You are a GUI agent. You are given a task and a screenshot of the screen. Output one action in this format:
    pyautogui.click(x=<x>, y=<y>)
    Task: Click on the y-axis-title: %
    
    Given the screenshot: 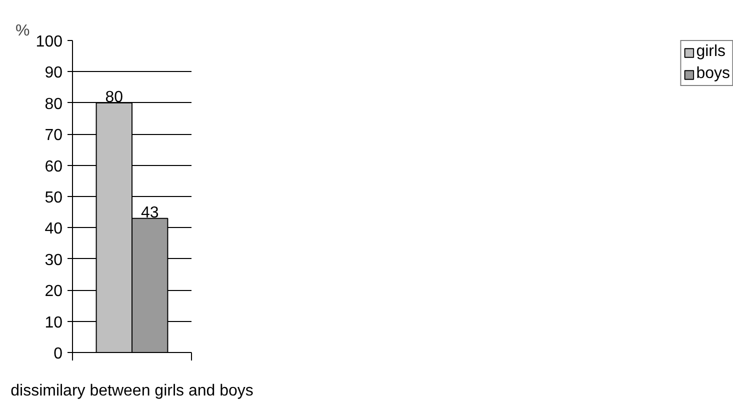 What is the action you would take?
    pyautogui.click(x=23, y=31)
    